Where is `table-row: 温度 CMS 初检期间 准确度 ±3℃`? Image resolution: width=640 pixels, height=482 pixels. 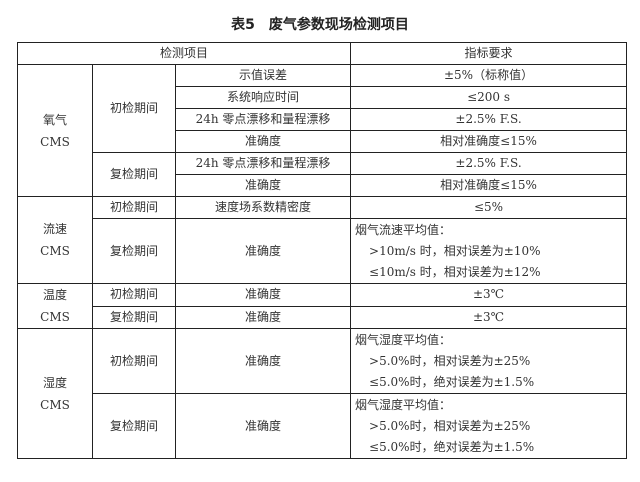
table-row: 温度 CMS 初检期间 准确度 ±3℃ is located at coordinates (322, 306).